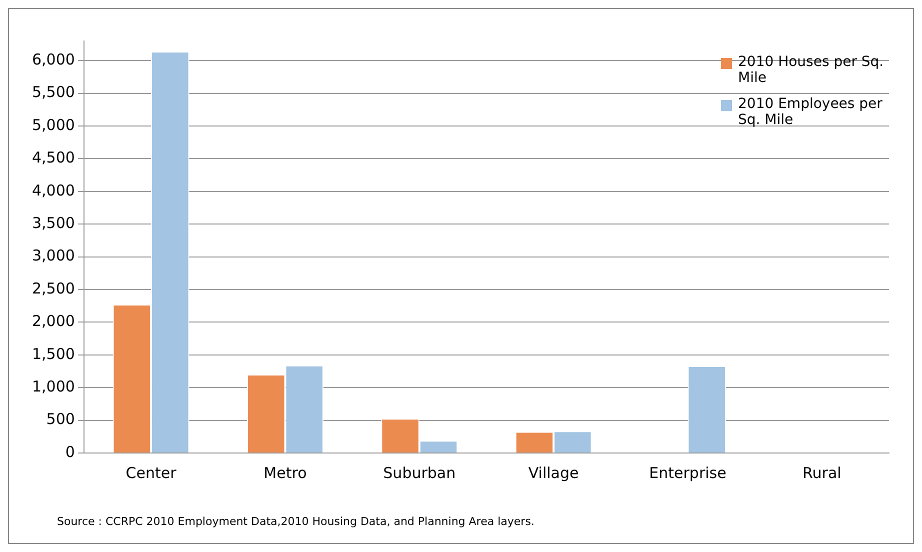  Describe the element at coordinates (53, 125) in the screenshot. I see `y-tick-label: 5,000` at that location.